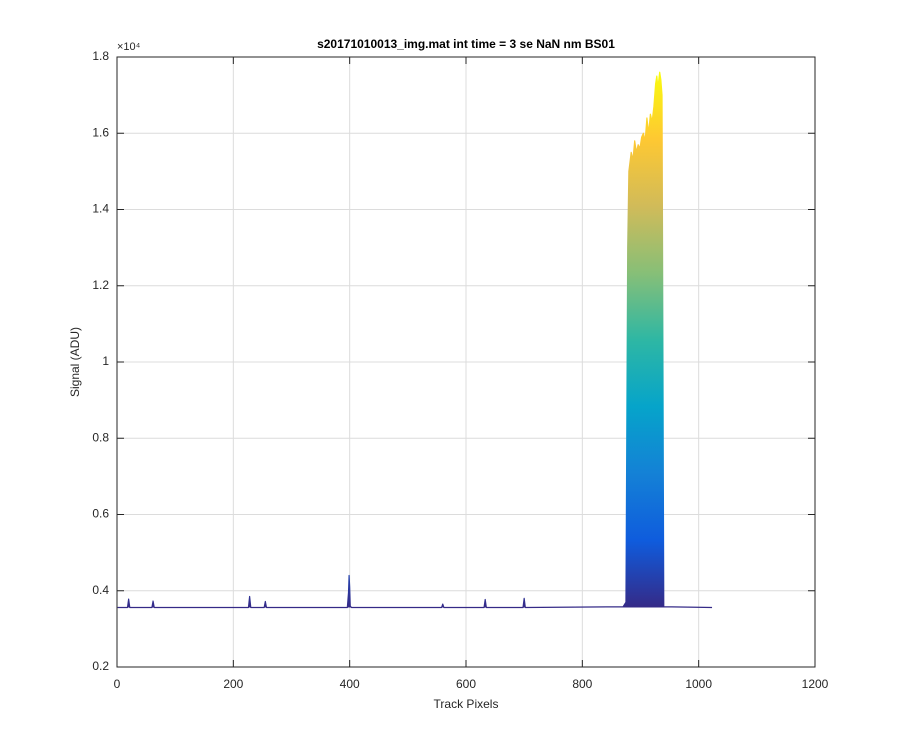 This screenshot has width=900, height=750. What do you see at coordinates (100, 285) in the screenshot?
I see `y-tick-label: 1.2` at bounding box center [100, 285].